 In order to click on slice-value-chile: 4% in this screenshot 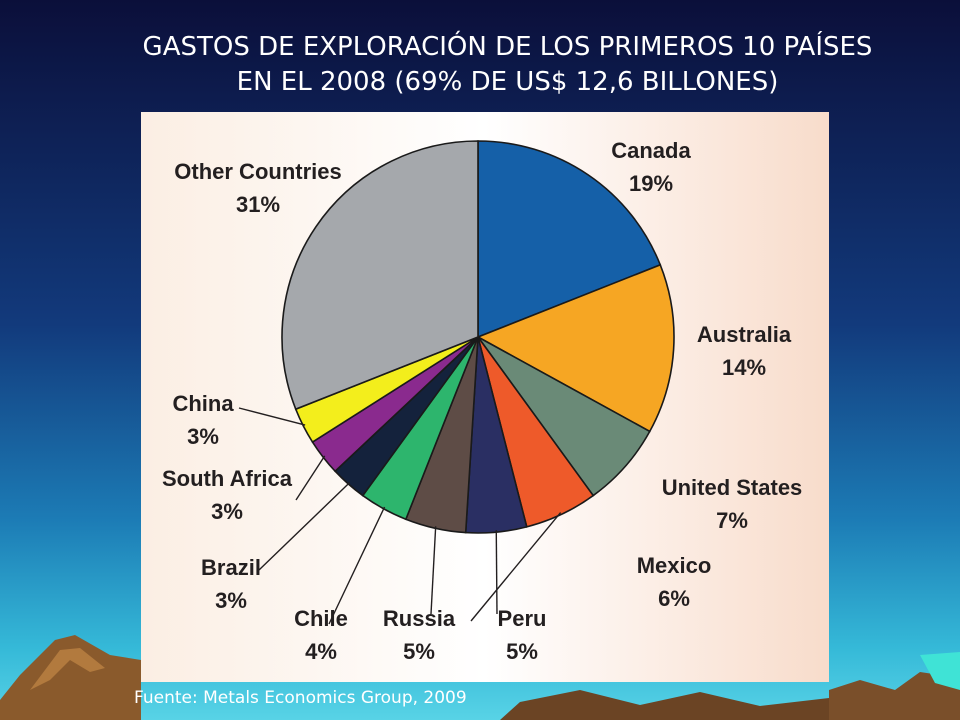, I will do `click(321, 651)`.